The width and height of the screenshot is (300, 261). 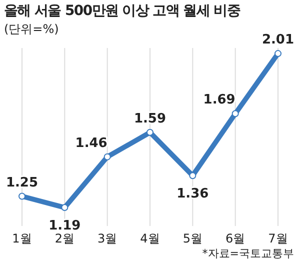 I want to click on data-label: 1.69, so click(x=219, y=100).